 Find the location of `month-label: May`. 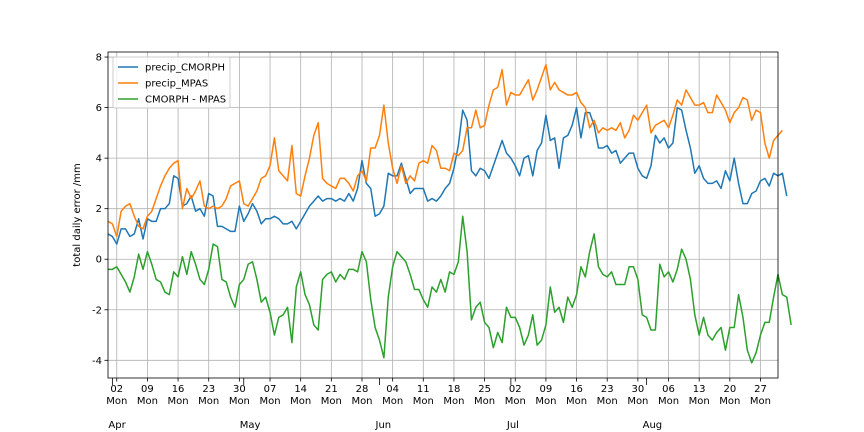

month-label: May is located at coordinates (250, 425).